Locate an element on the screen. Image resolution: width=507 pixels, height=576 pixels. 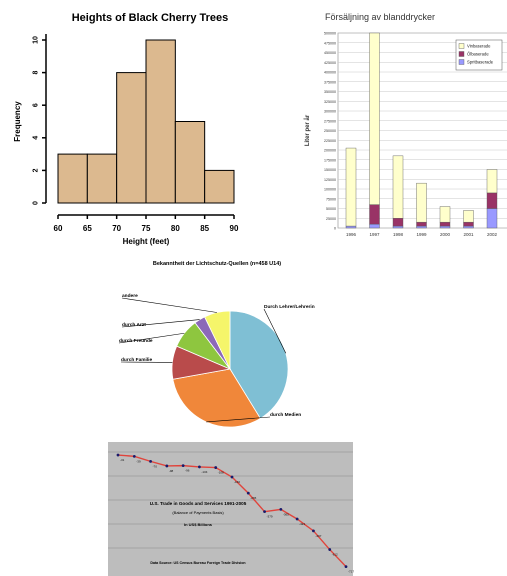
x-tick-label: 1996 is located at coordinates (351, 234).